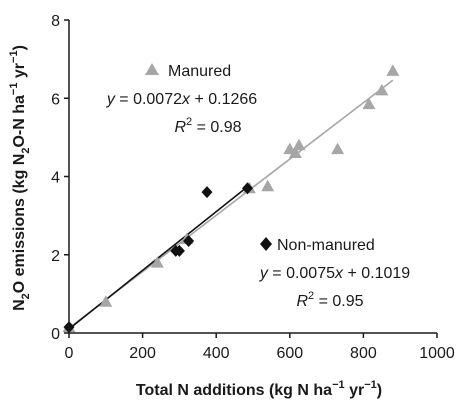 The height and width of the screenshot is (400, 464). I want to click on y-tick-label: 2, so click(55, 256).